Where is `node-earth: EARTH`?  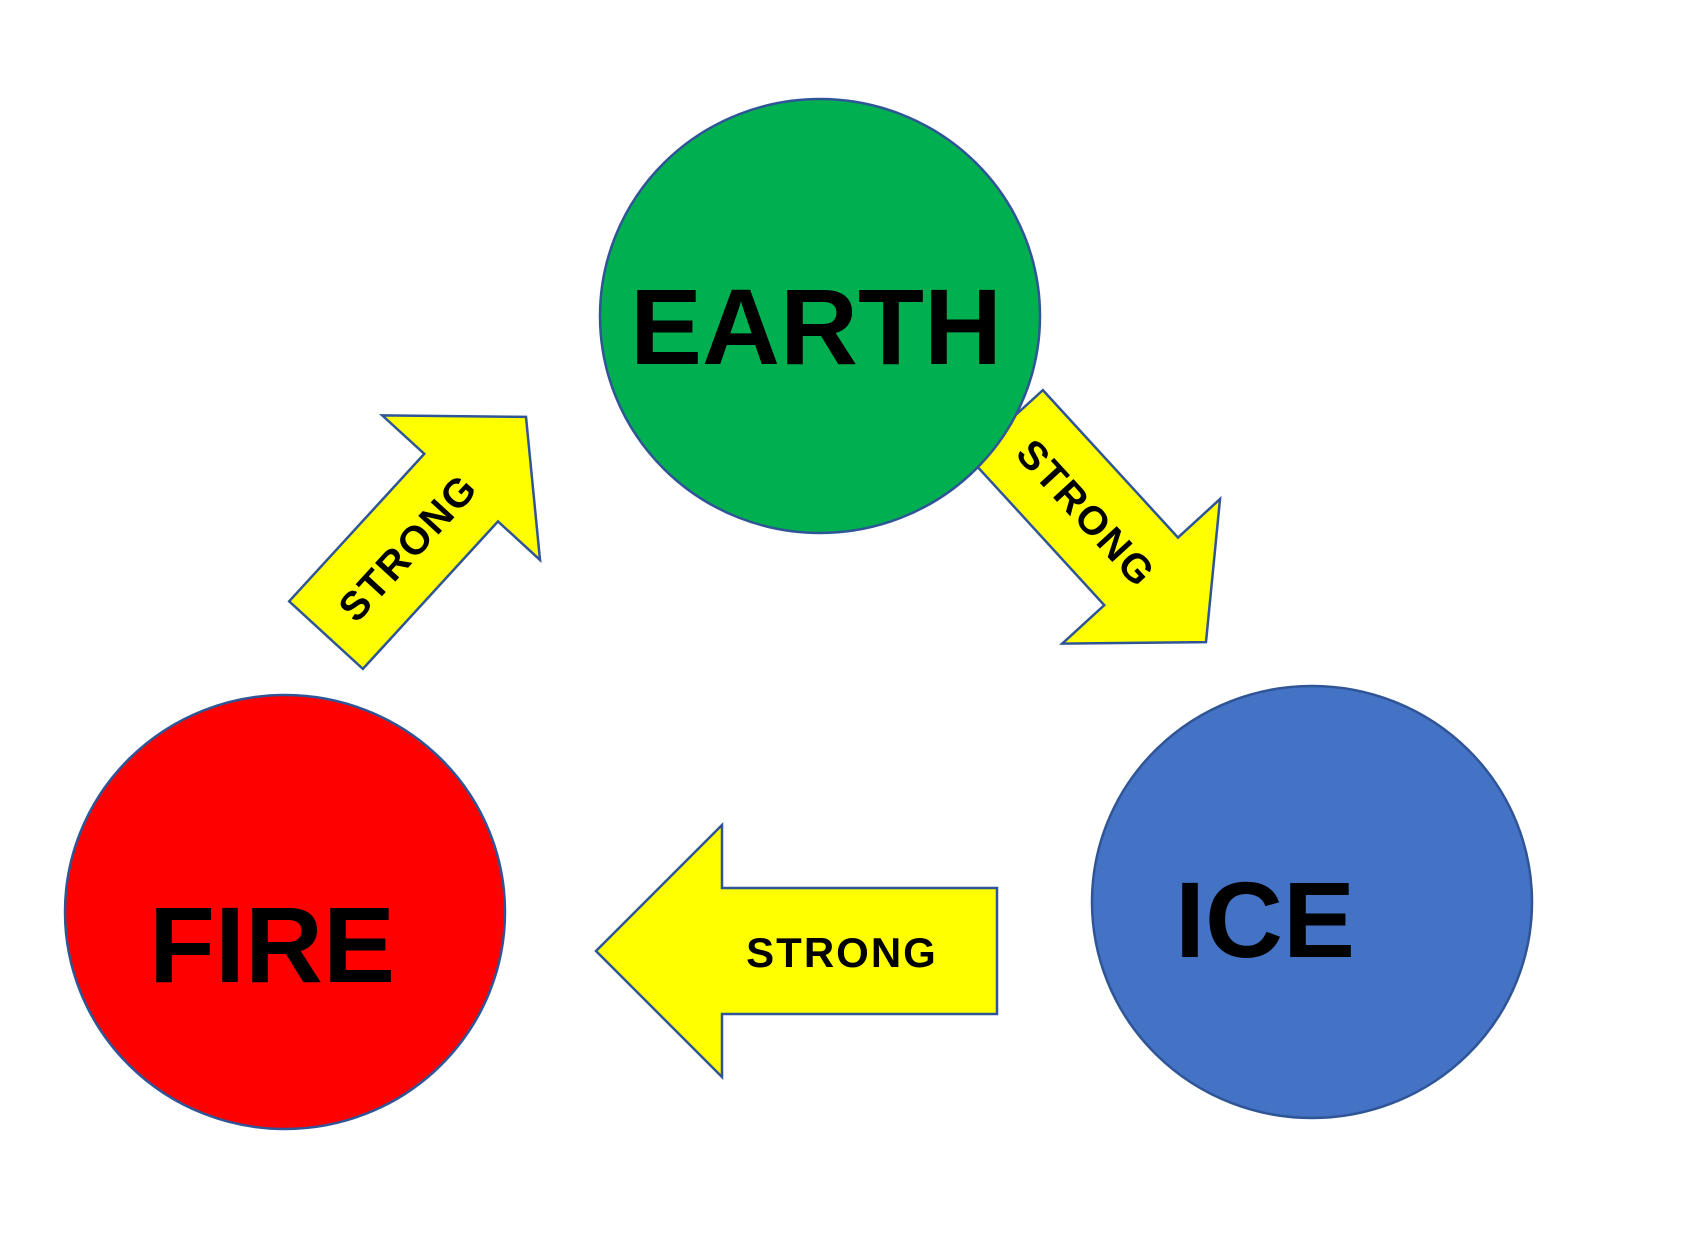
node-earth: EARTH is located at coordinates (820, 316).